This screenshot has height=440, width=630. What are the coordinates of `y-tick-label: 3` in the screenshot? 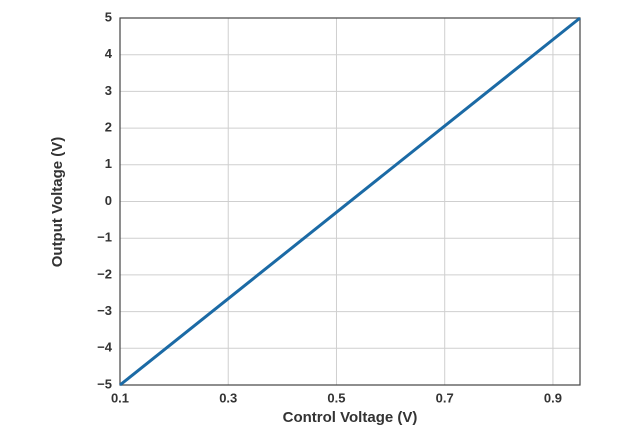 It's located at (108, 90).